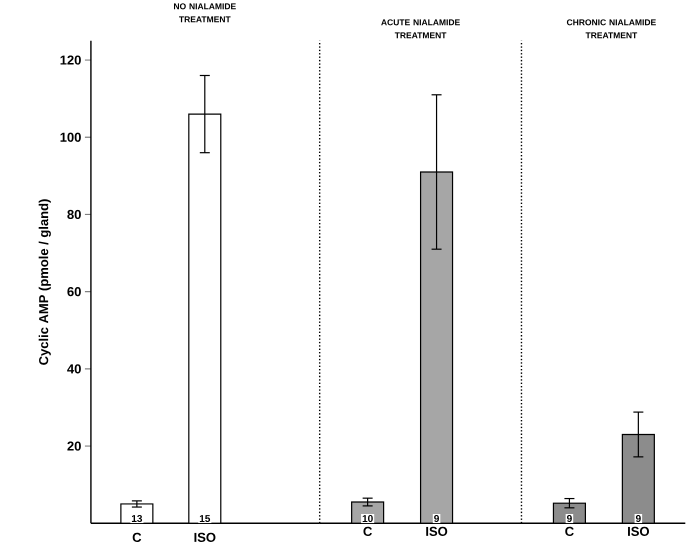 The height and width of the screenshot is (548, 686). Describe the element at coordinates (70, 60) in the screenshot. I see `y-tick-label: 120` at that location.